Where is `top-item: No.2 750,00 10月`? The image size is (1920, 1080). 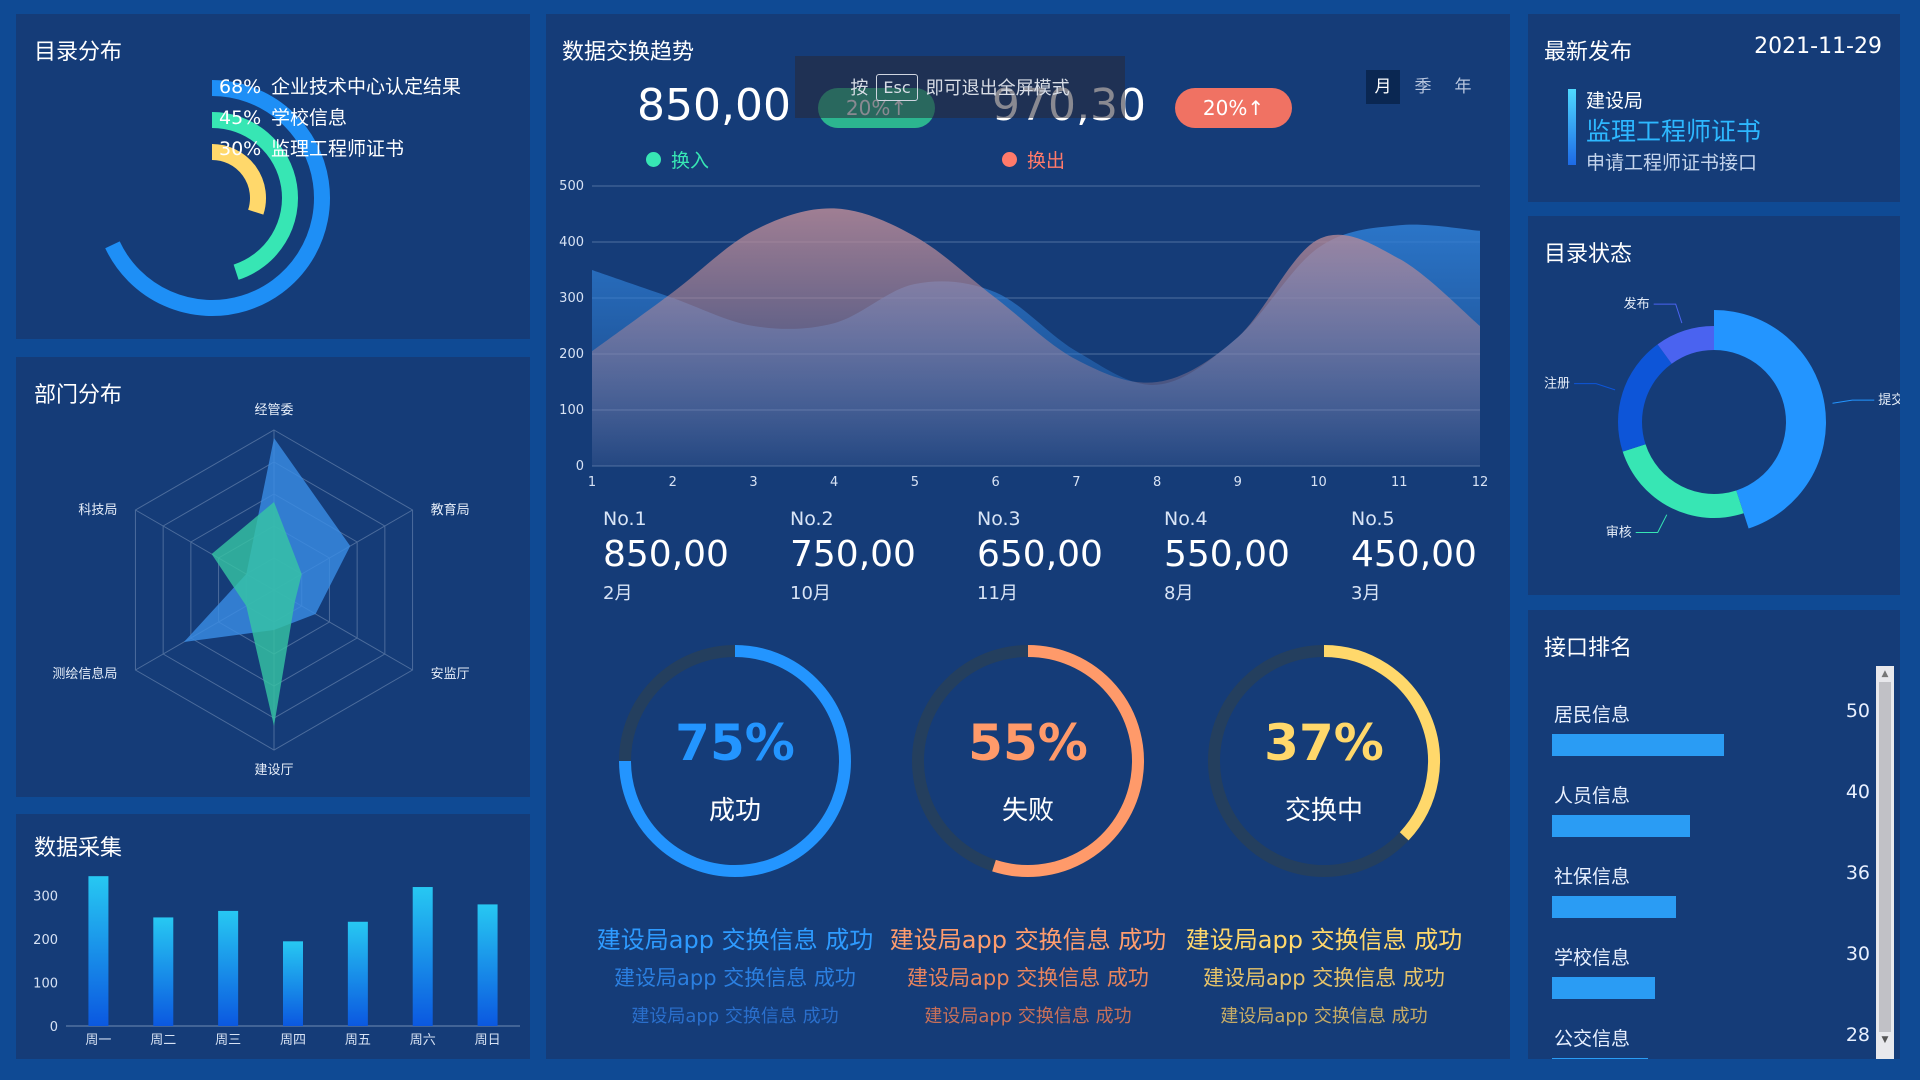 top-item: No.2 750,00 10月 is located at coordinates (853, 556).